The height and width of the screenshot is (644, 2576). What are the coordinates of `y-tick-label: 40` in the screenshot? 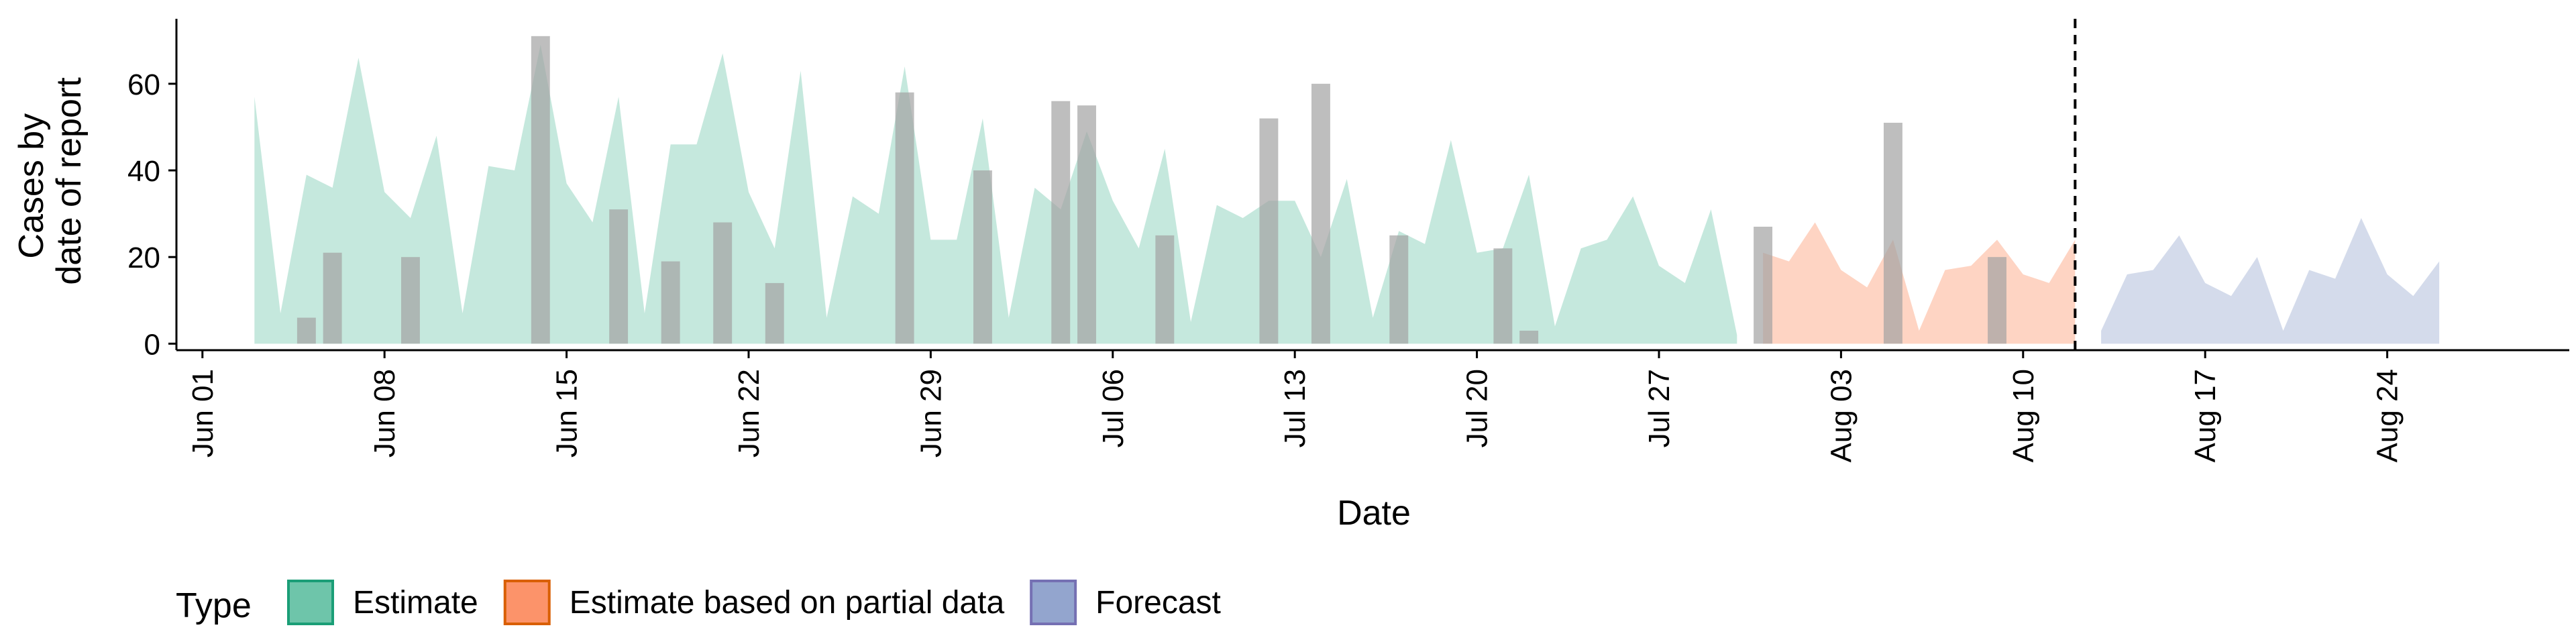 It's located at (143, 171).